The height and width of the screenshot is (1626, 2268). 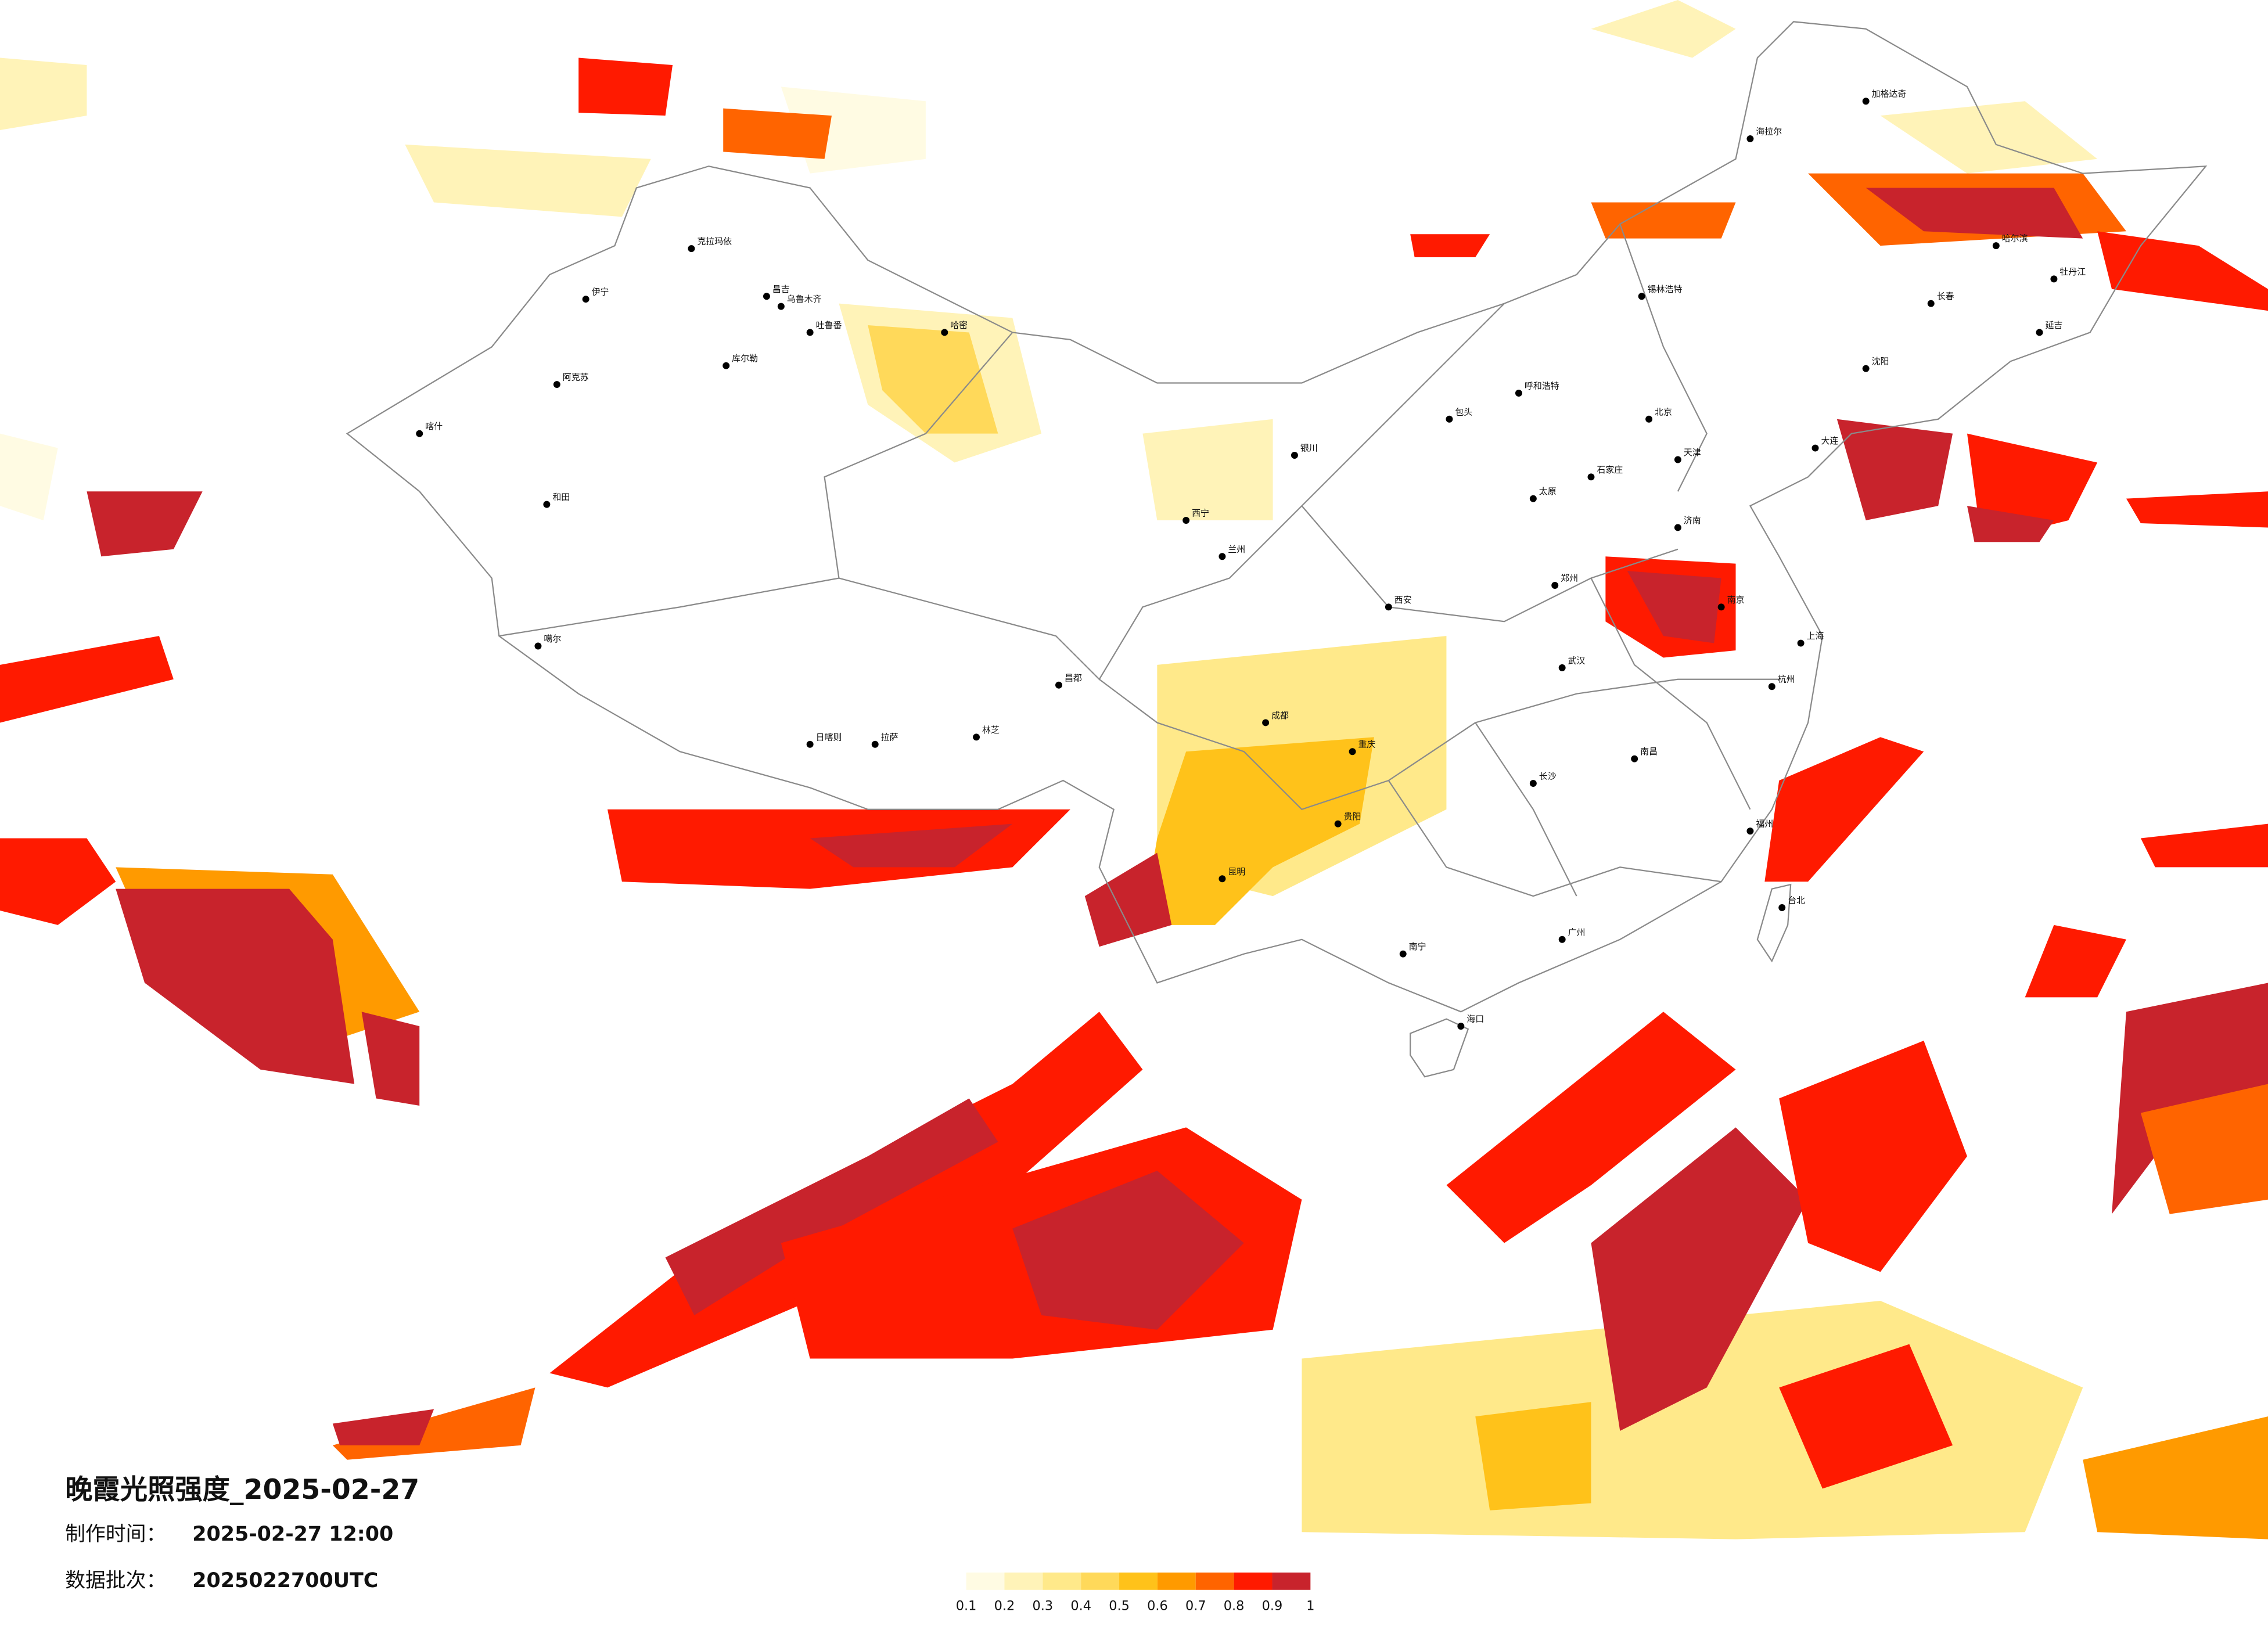 I want to click on colorbar-label: 0.4, so click(x=1080, y=1606).